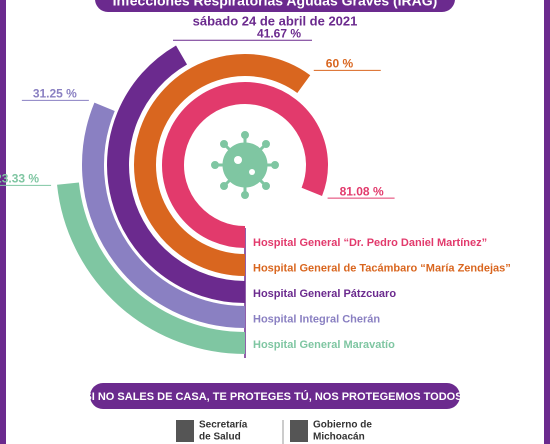  What do you see at coordinates (279, 33) in the screenshot?
I see `value-label: 41.67 %` at bounding box center [279, 33].